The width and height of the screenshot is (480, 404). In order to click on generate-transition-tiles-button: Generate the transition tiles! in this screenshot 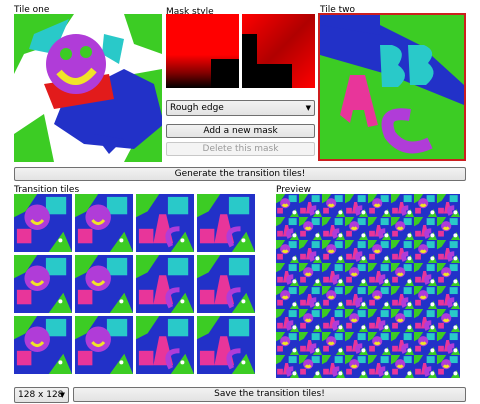, I will do `click(240, 174)`.